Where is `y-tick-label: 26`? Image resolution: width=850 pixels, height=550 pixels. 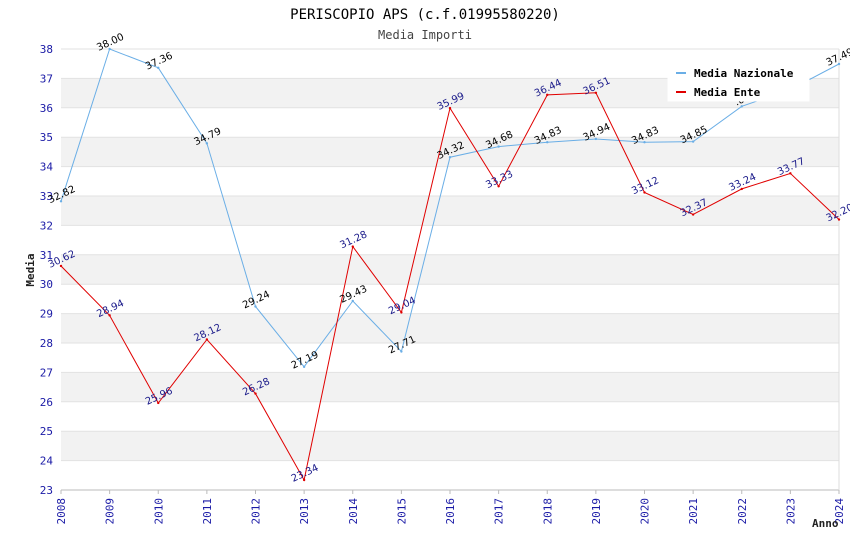 y-tick-label: 26 is located at coordinates (46, 402).